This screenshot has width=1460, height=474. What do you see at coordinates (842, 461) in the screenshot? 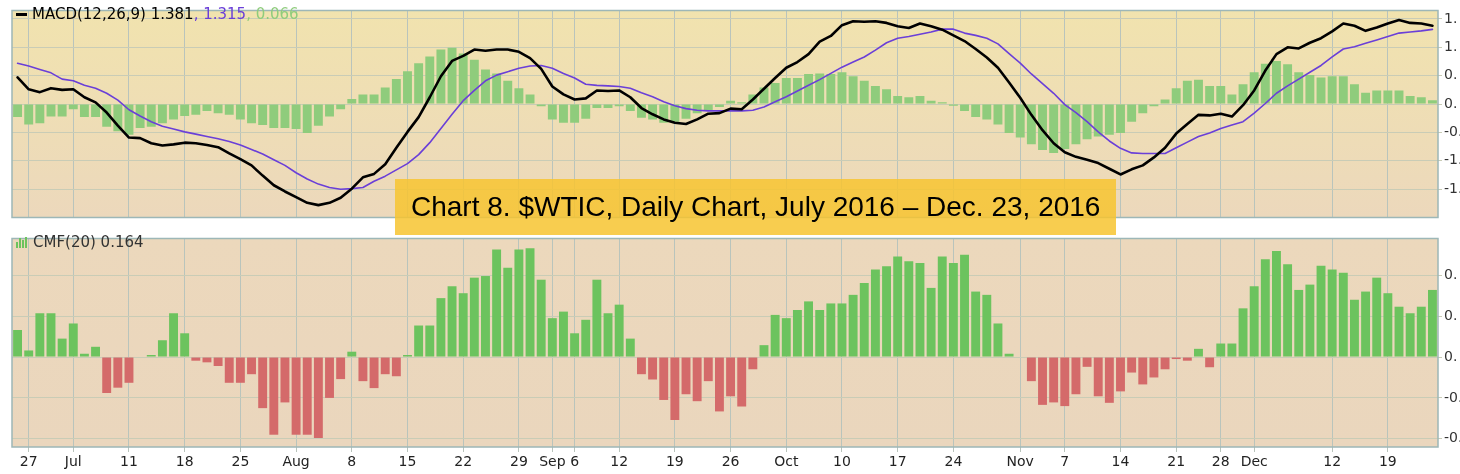
I see `x-tick-label: 10` at bounding box center [842, 461].